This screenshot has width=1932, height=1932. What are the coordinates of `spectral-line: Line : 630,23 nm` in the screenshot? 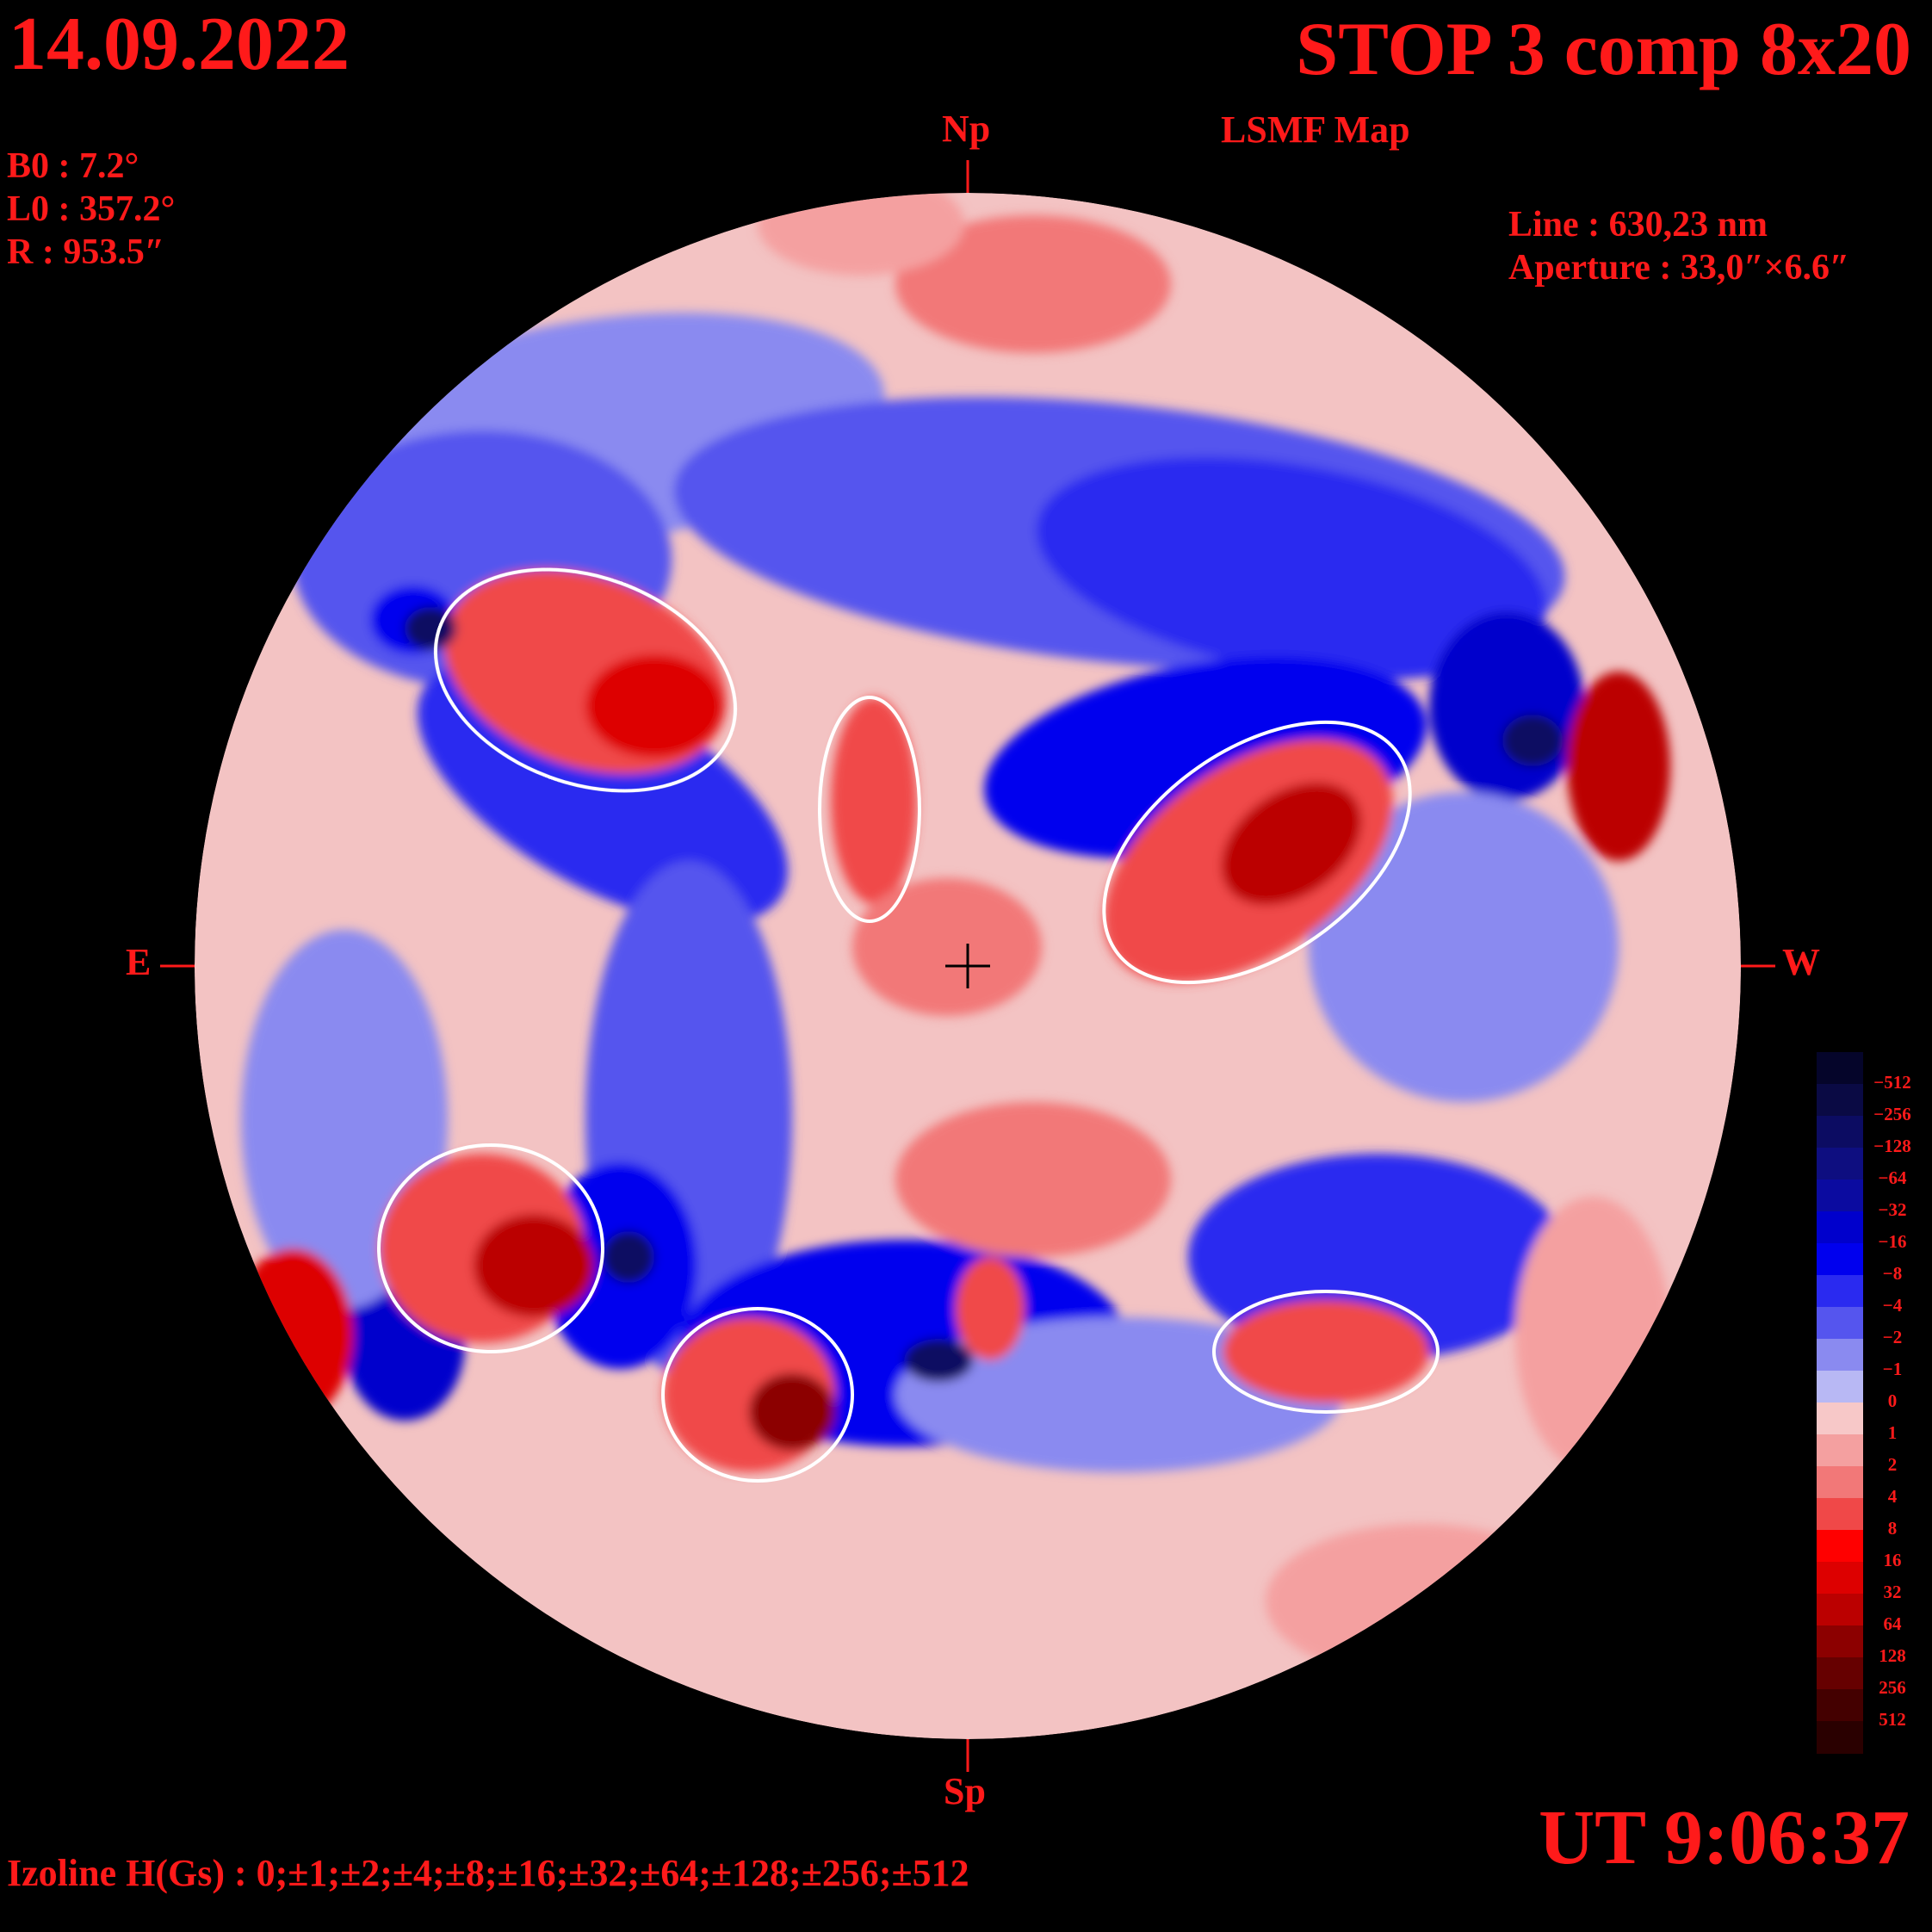 It's located at (1638, 225).